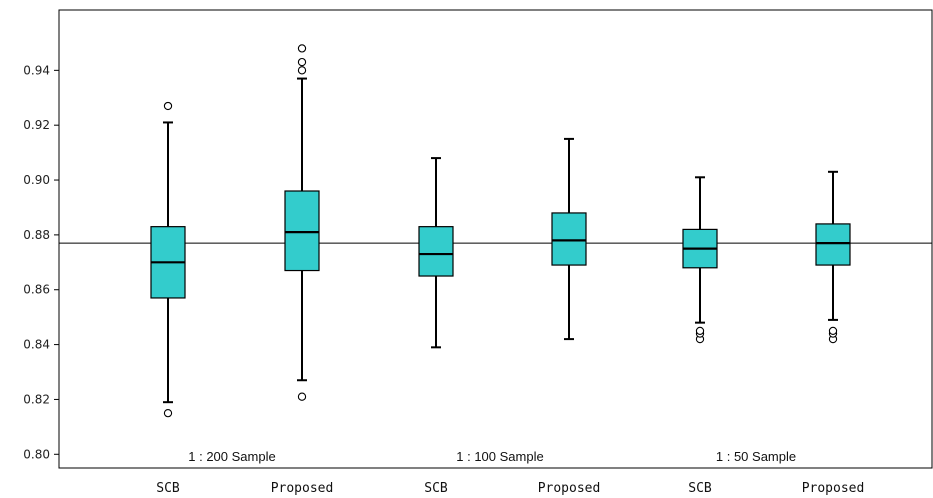 This screenshot has height=498, width=933. What do you see at coordinates (36, 125) in the screenshot?
I see `y-tick-label: 0.92` at bounding box center [36, 125].